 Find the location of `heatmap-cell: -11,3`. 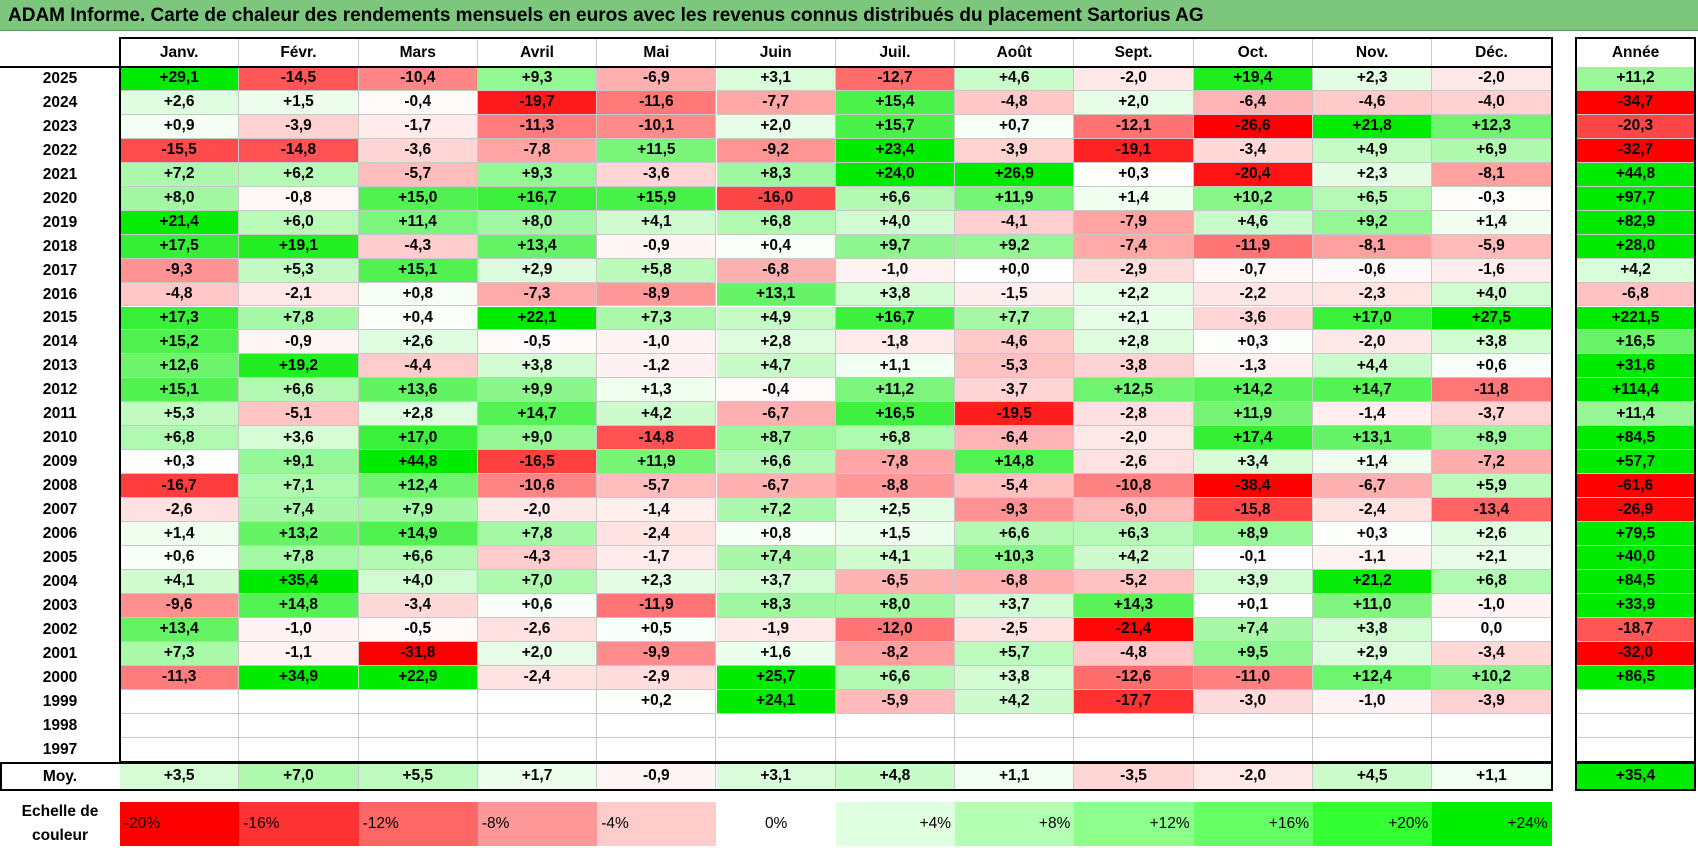

heatmap-cell: -11,3 is located at coordinates (537, 126).